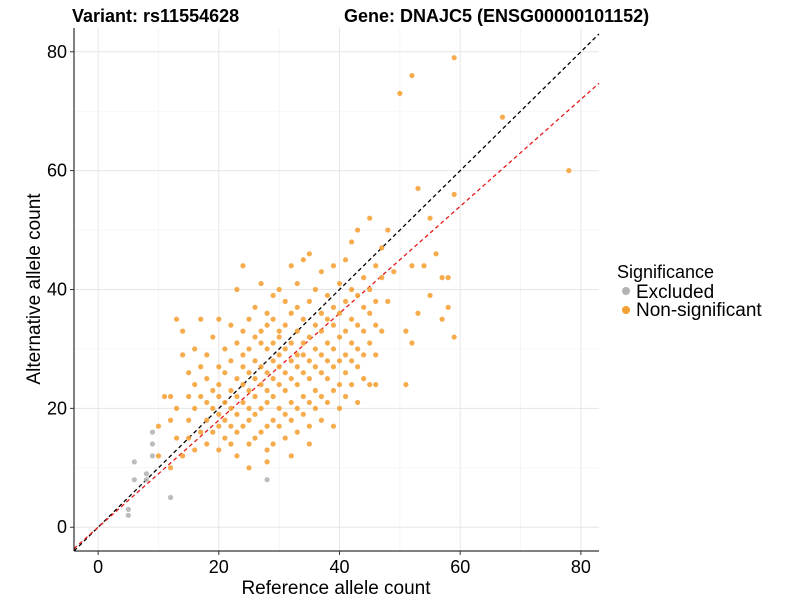  What do you see at coordinates (626, 310) in the screenshot?
I see `legend-swatch-non-significant` at bounding box center [626, 310].